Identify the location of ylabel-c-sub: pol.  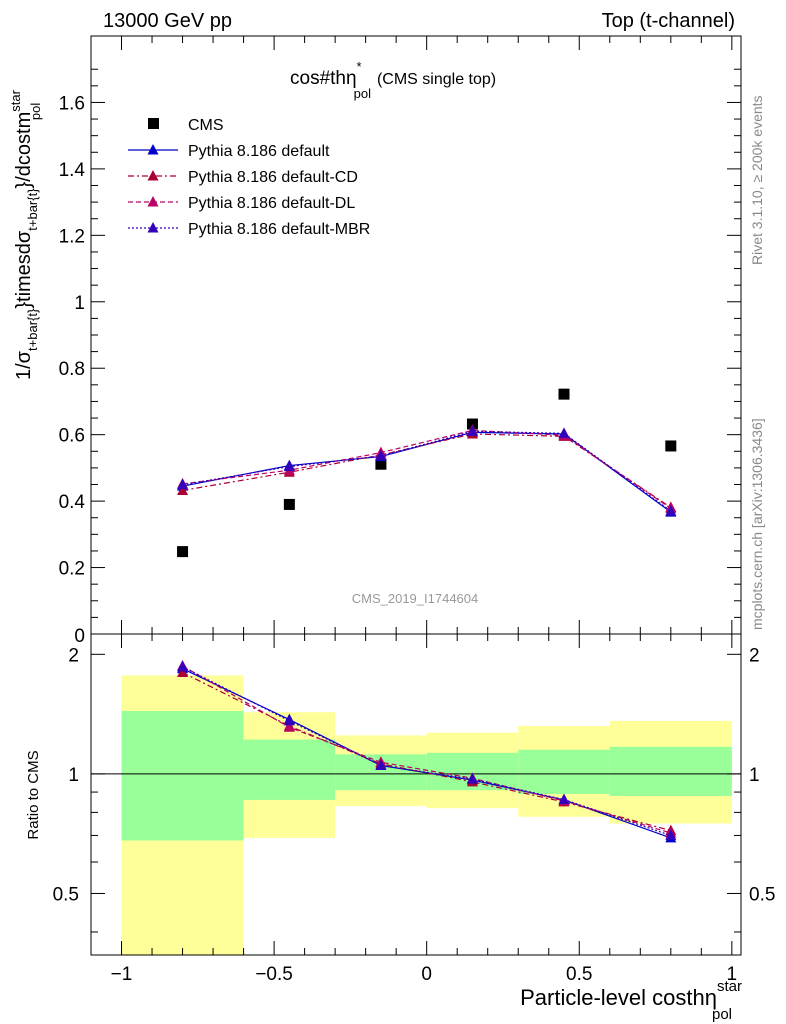
(35, 111).